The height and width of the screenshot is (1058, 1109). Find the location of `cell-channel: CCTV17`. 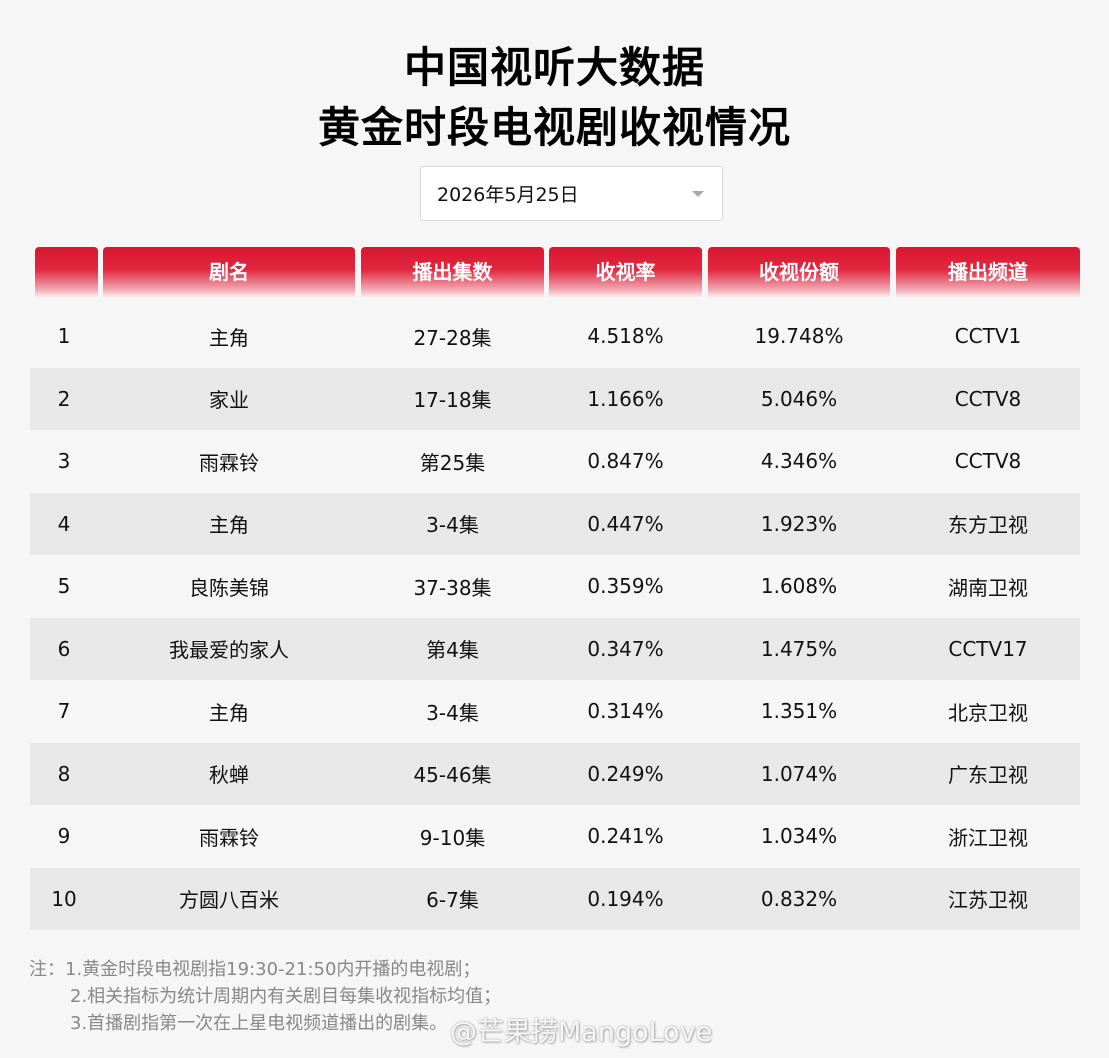

cell-channel: CCTV17 is located at coordinates (988, 648).